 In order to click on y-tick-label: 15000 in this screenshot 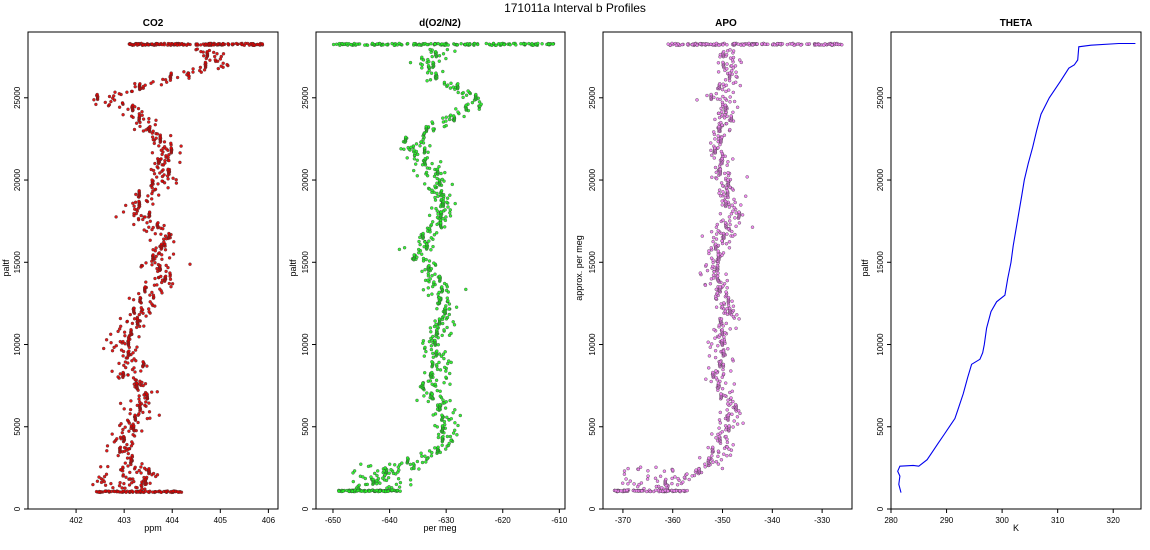, I will do `click(17, 262)`.